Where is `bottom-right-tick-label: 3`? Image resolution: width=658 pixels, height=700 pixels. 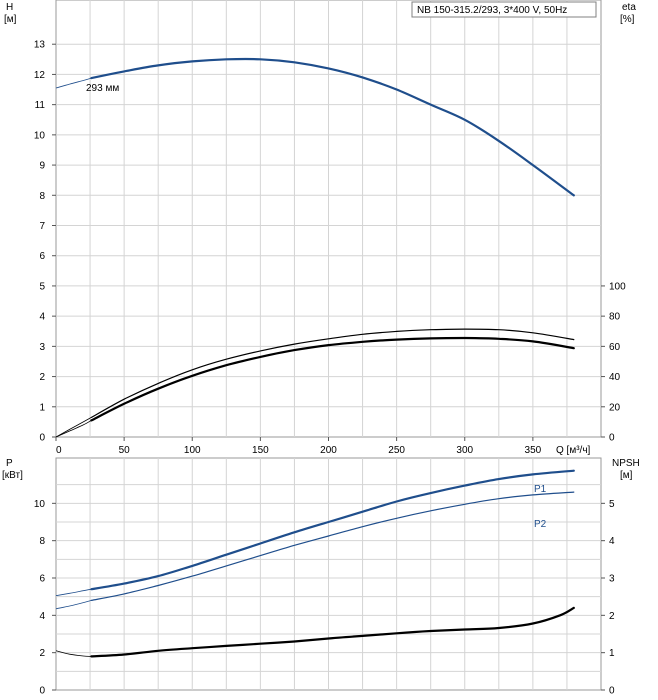
bottom-right-tick-label: 3 is located at coordinates (612, 579).